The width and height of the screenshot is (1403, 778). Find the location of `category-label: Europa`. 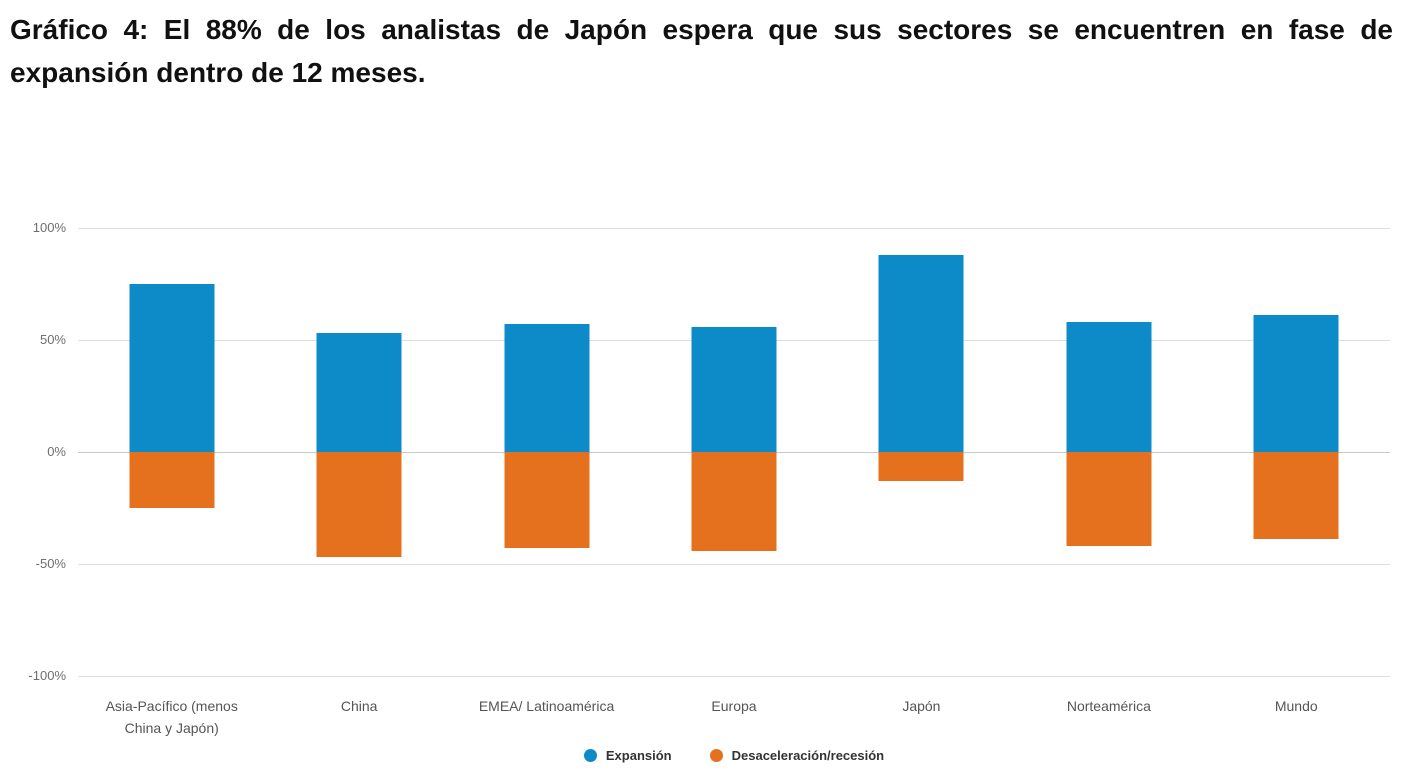

category-label: Europa is located at coordinates (734, 706).